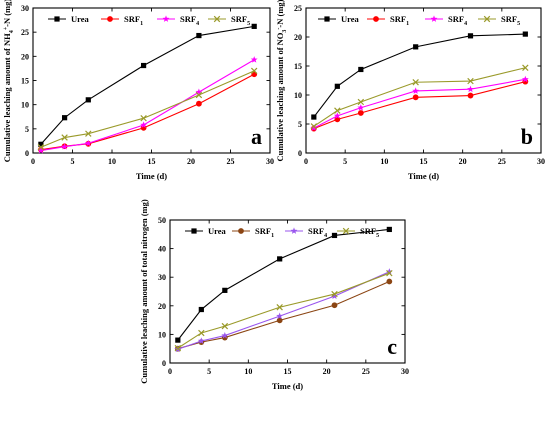 The height and width of the screenshot is (421, 550). I want to click on x-tick-label: 5, so click(73, 161).